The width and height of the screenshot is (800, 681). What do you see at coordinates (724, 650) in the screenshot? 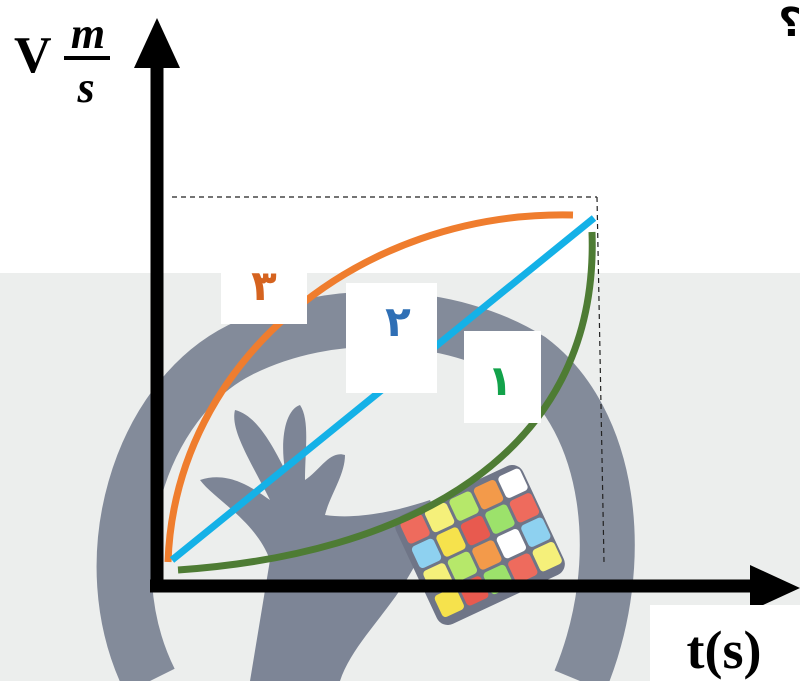
I see `x-axis-label: t(s)` at bounding box center [724, 650].